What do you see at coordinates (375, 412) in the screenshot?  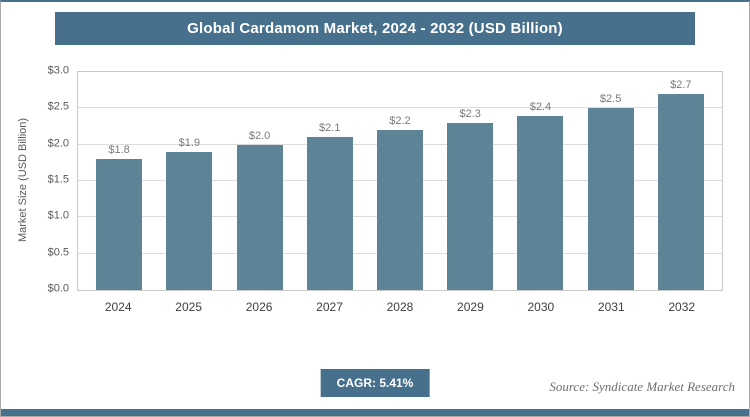 I see `bottom-accent-strip` at bounding box center [375, 412].